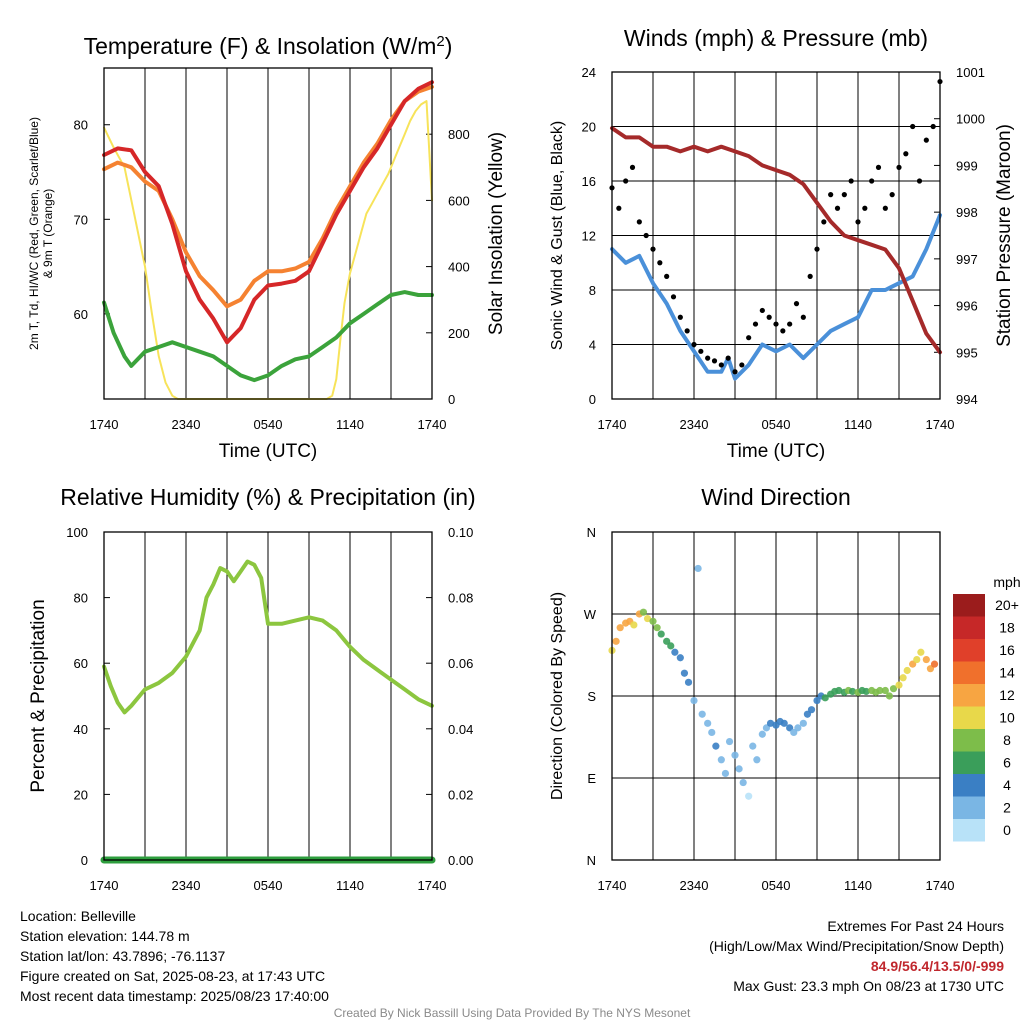 The image size is (1024, 1024). I want to click on y-tick-label-left: 8, so click(592, 290).